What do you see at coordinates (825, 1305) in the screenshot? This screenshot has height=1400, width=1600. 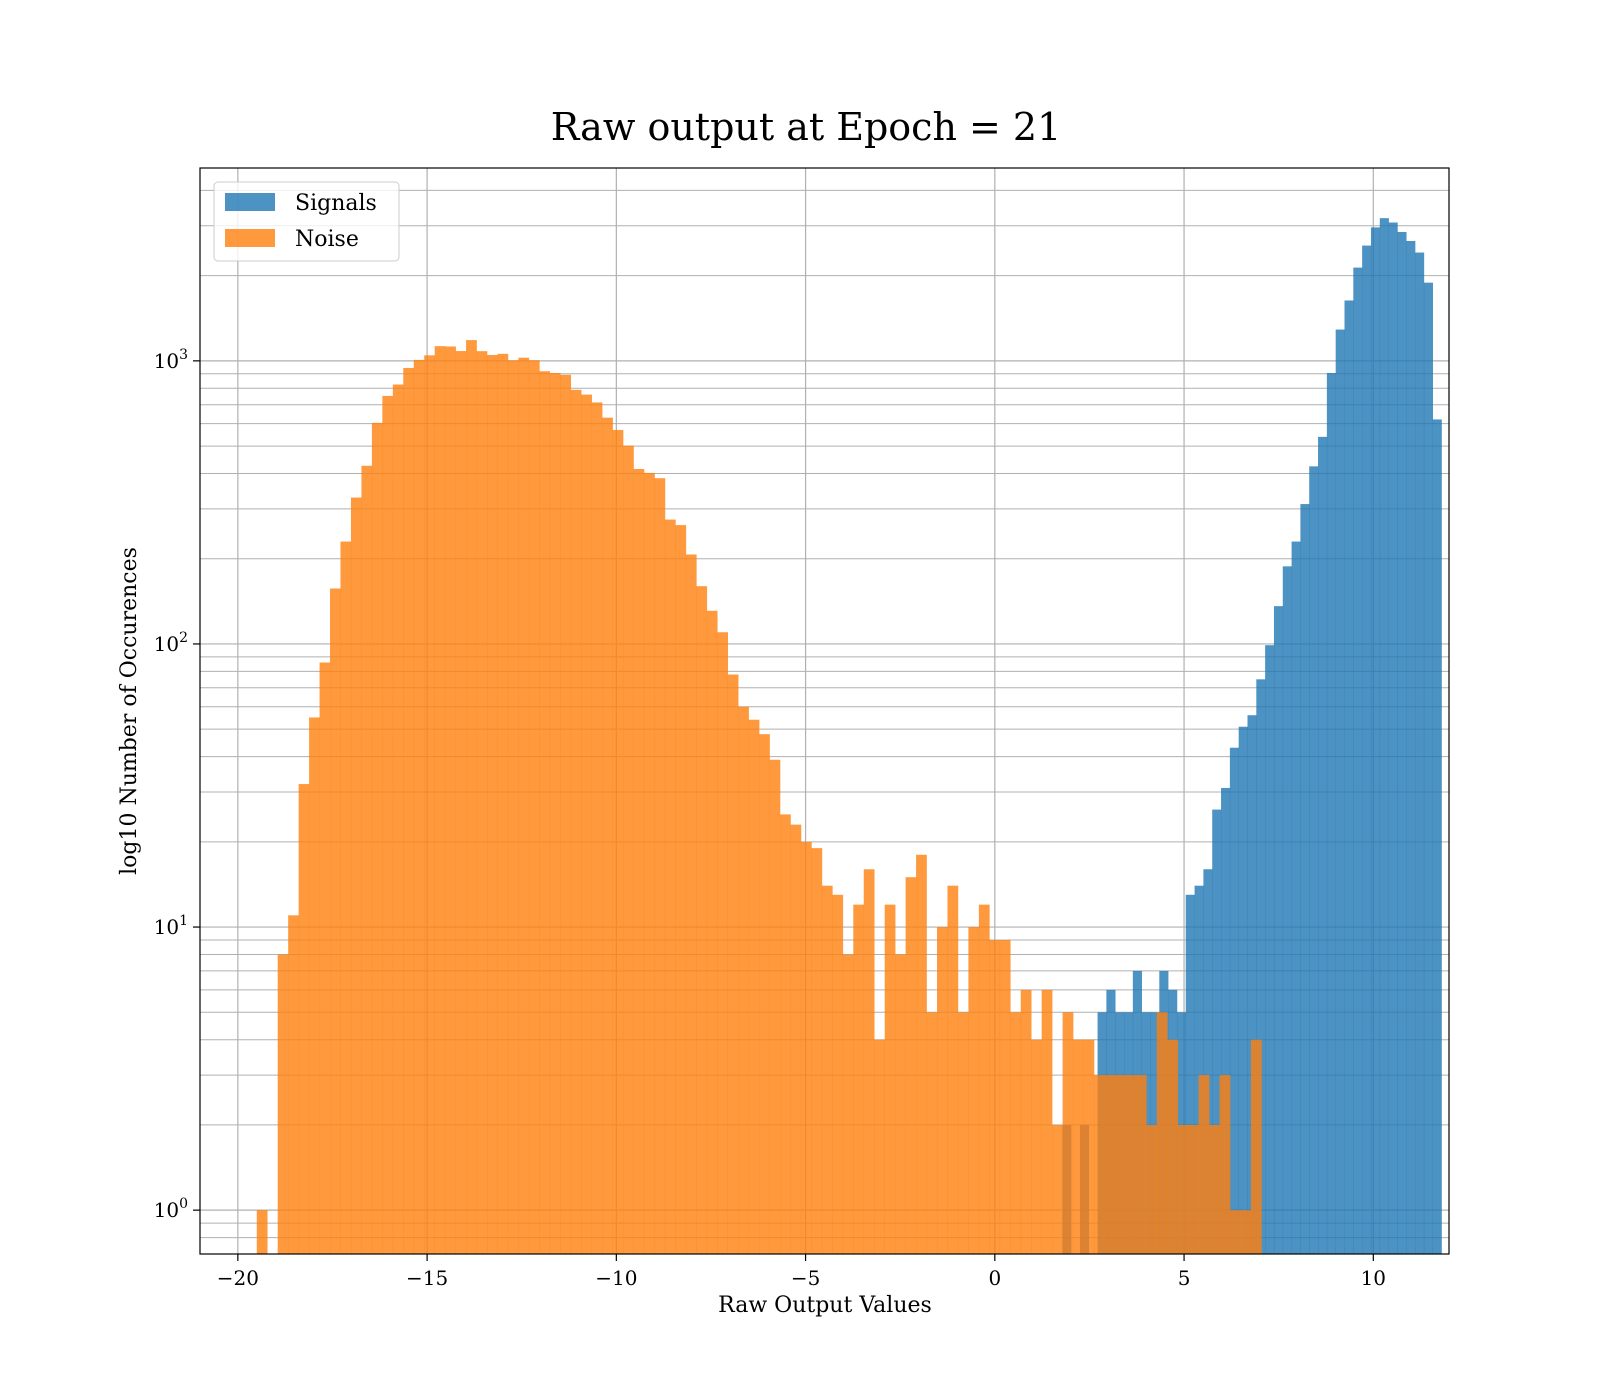 I see `x-axis-label: Raw Output Values` at bounding box center [825, 1305].